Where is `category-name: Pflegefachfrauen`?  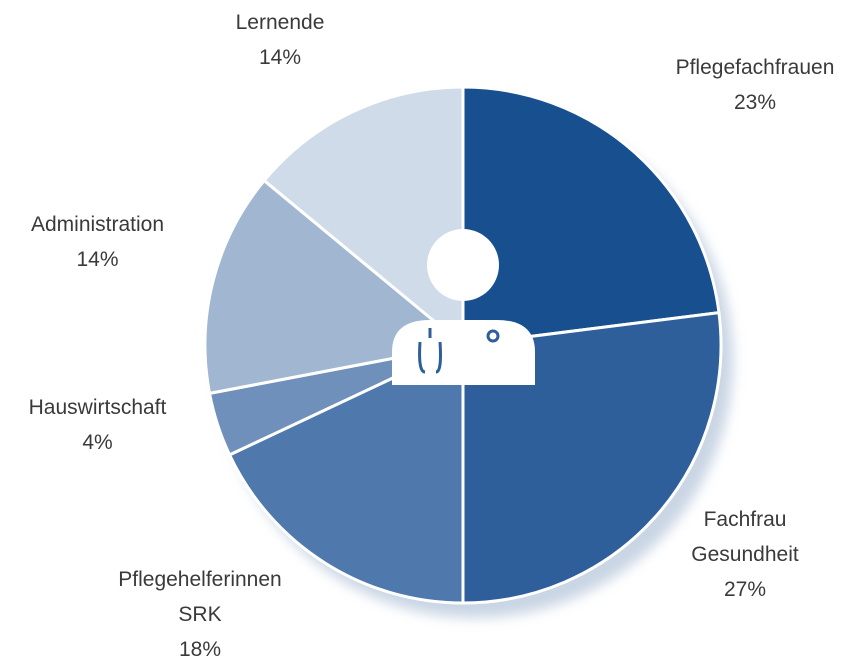 category-name: Pflegefachfrauen is located at coordinates (755, 67).